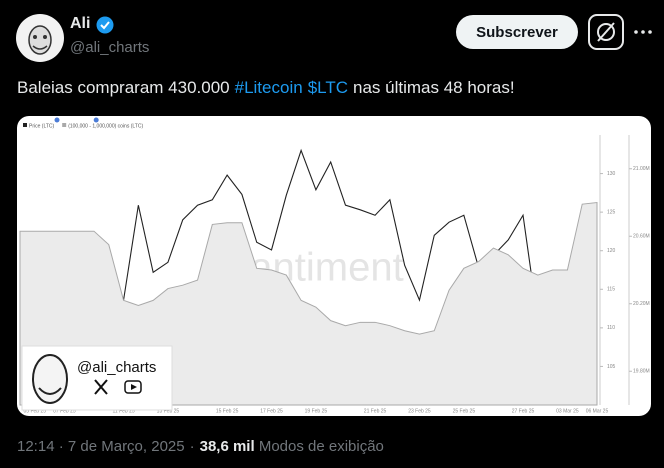 The height and width of the screenshot is (468, 664). Describe the element at coordinates (168, 411) in the screenshot. I see `x-tick-label: 13 Feb 25` at that location.